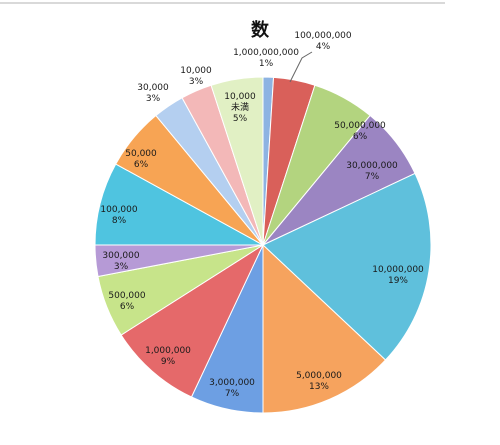 Image resolution: width=500 pixels, height=445 pixels. What do you see at coordinates (168, 356) in the screenshot?
I see `slice-label-8: 1,000,000 9%` at bounding box center [168, 356].